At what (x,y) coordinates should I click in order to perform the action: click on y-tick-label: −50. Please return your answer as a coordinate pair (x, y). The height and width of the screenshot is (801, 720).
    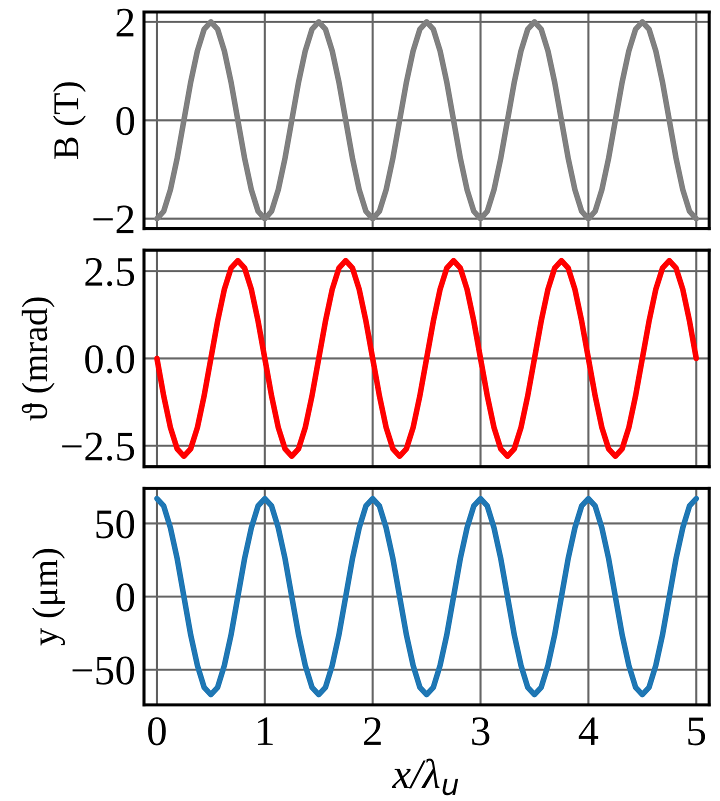
    Looking at the image, I should click on (103, 670).